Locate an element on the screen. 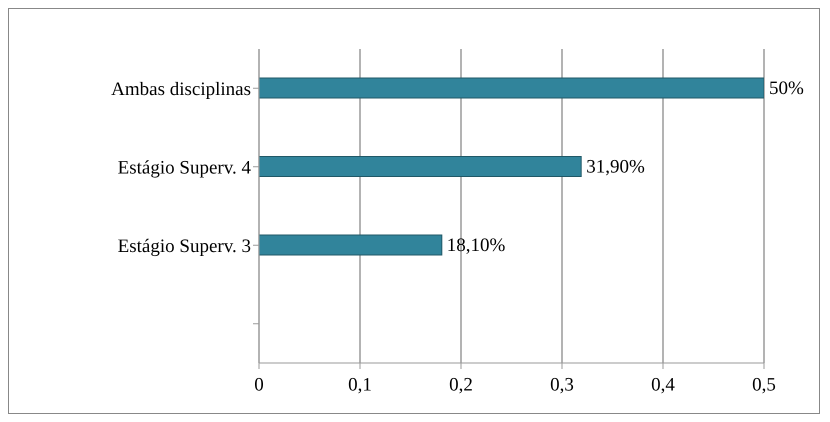  x-tick-label: 0,3 is located at coordinates (562, 385).